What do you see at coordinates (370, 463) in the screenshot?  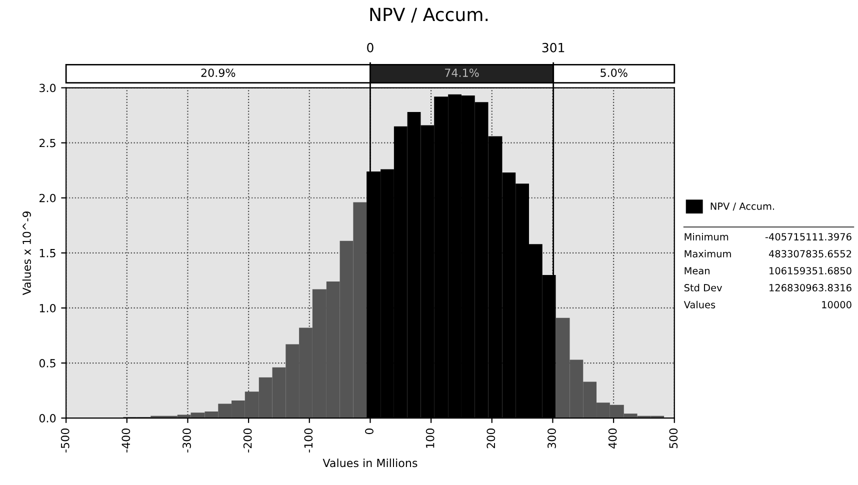 I see `x-axis-title: Values in Millions` at bounding box center [370, 463].